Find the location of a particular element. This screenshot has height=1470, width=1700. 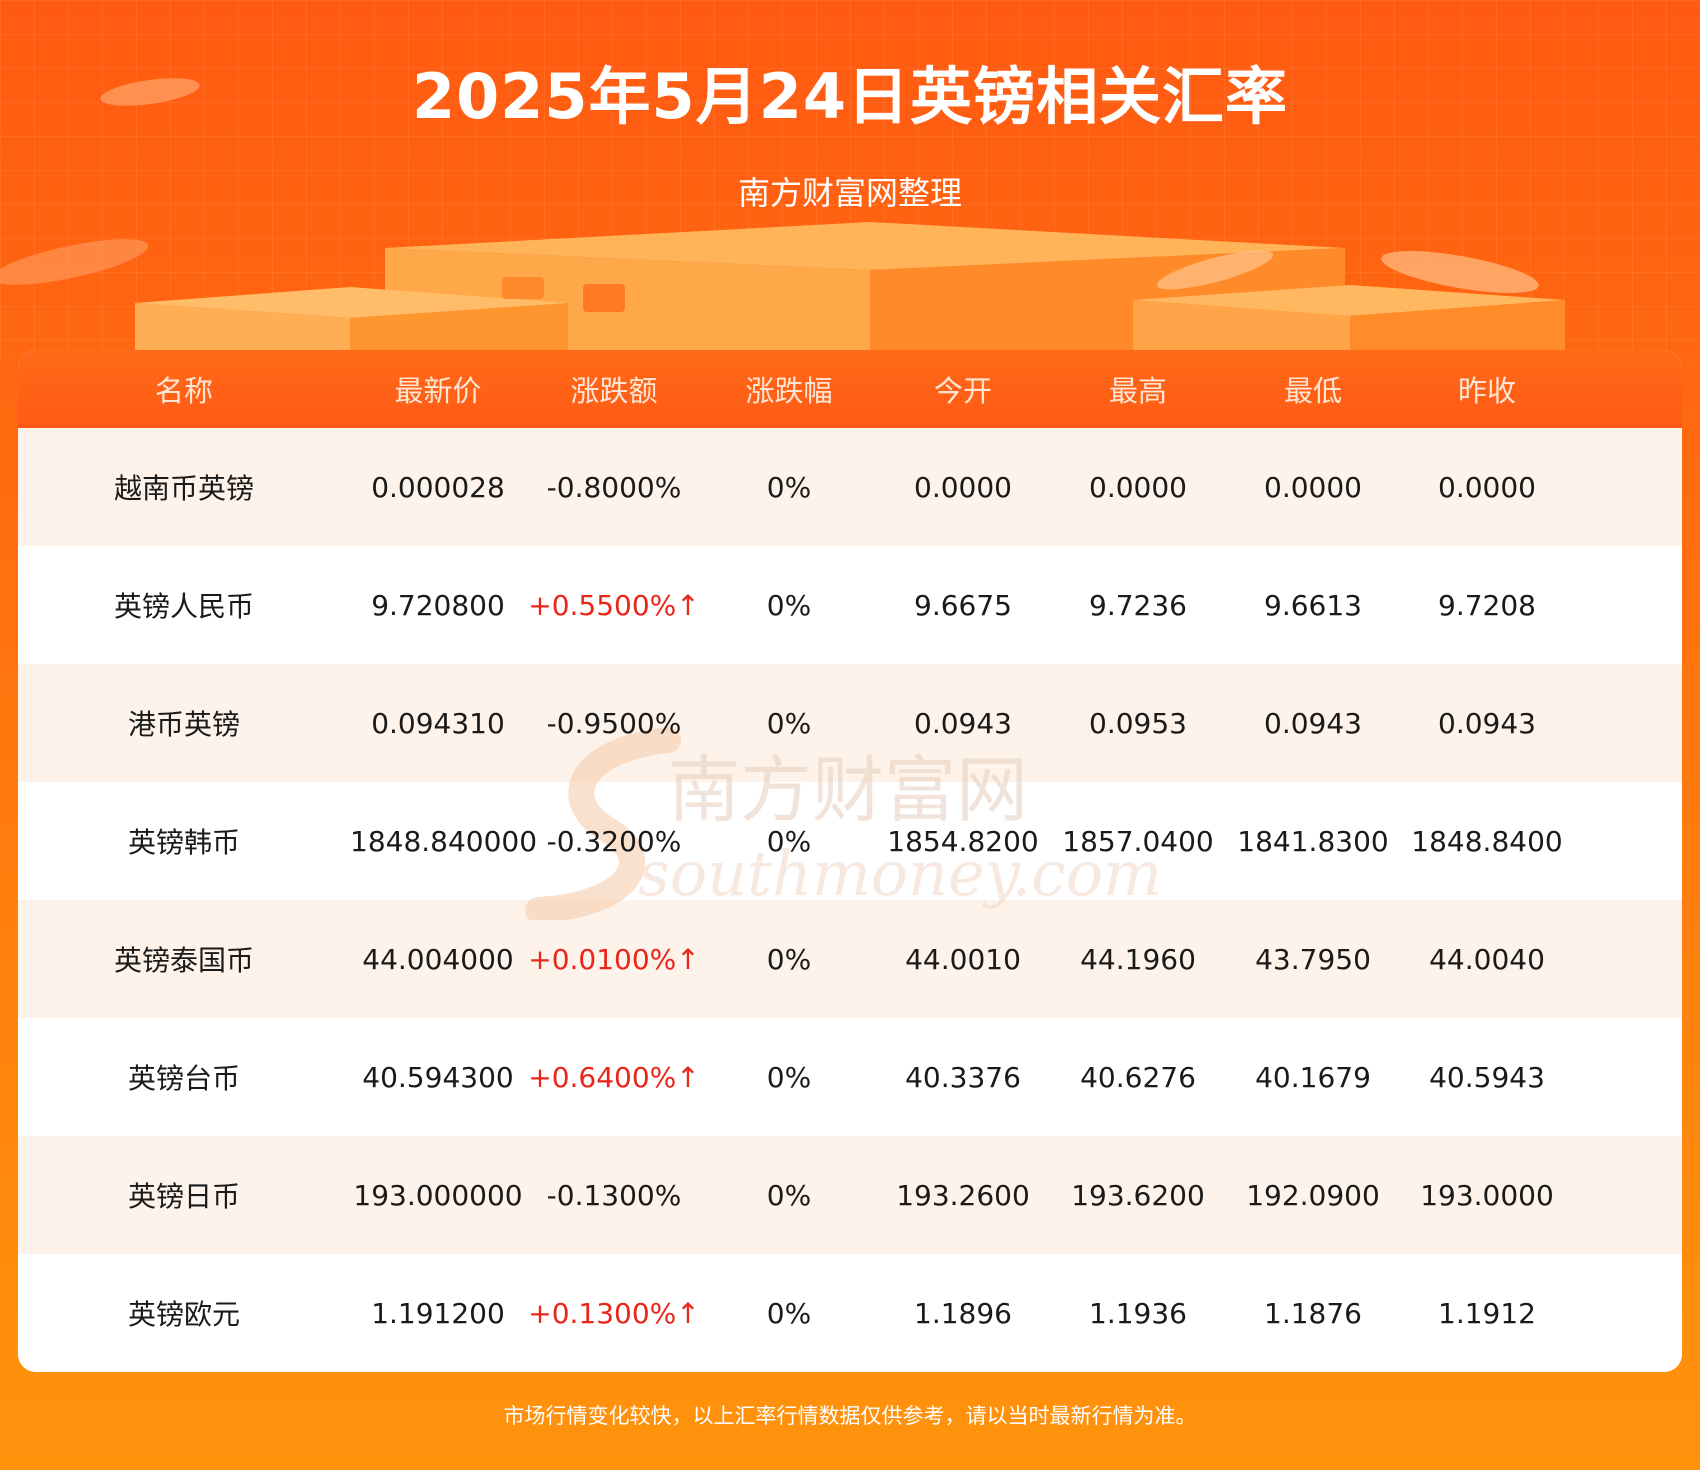

cell-high: 9.7236 is located at coordinates (1138, 605).